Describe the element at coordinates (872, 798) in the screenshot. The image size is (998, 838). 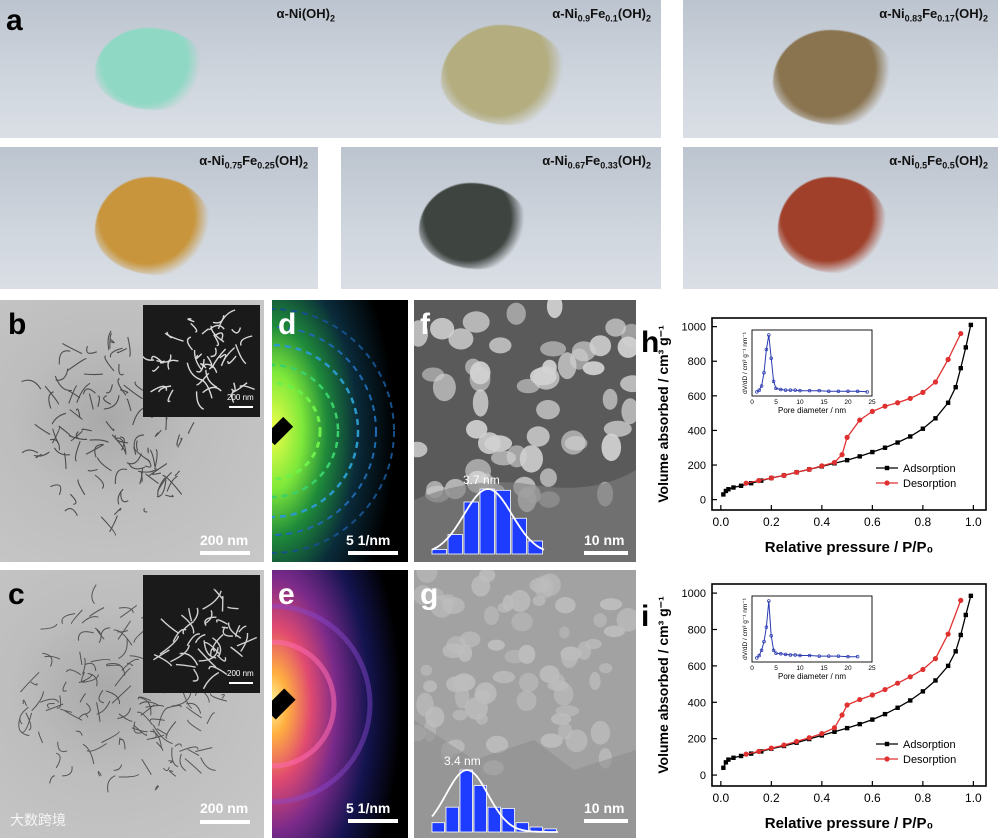
I see `x-tick-label: 0.6` at that location.